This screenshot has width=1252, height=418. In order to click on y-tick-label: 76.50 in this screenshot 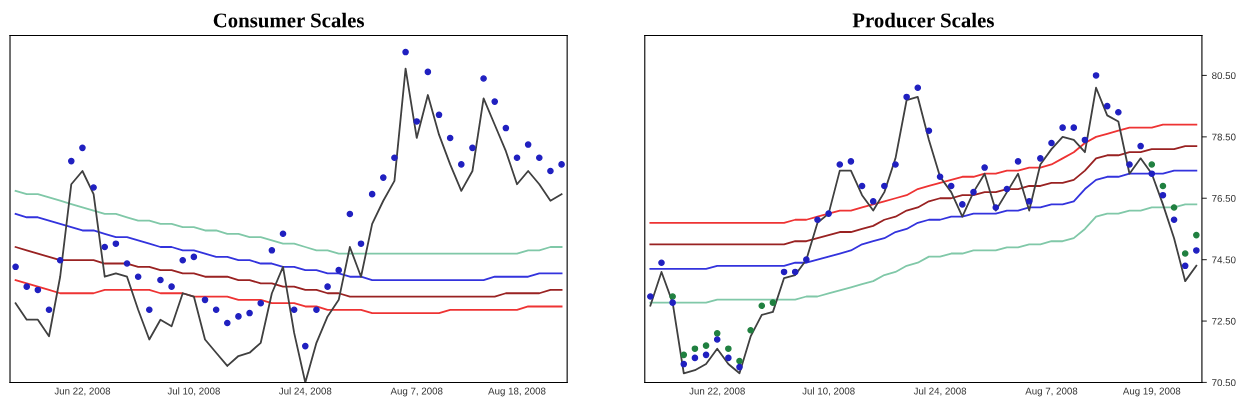, I will do `click(1224, 198)`.